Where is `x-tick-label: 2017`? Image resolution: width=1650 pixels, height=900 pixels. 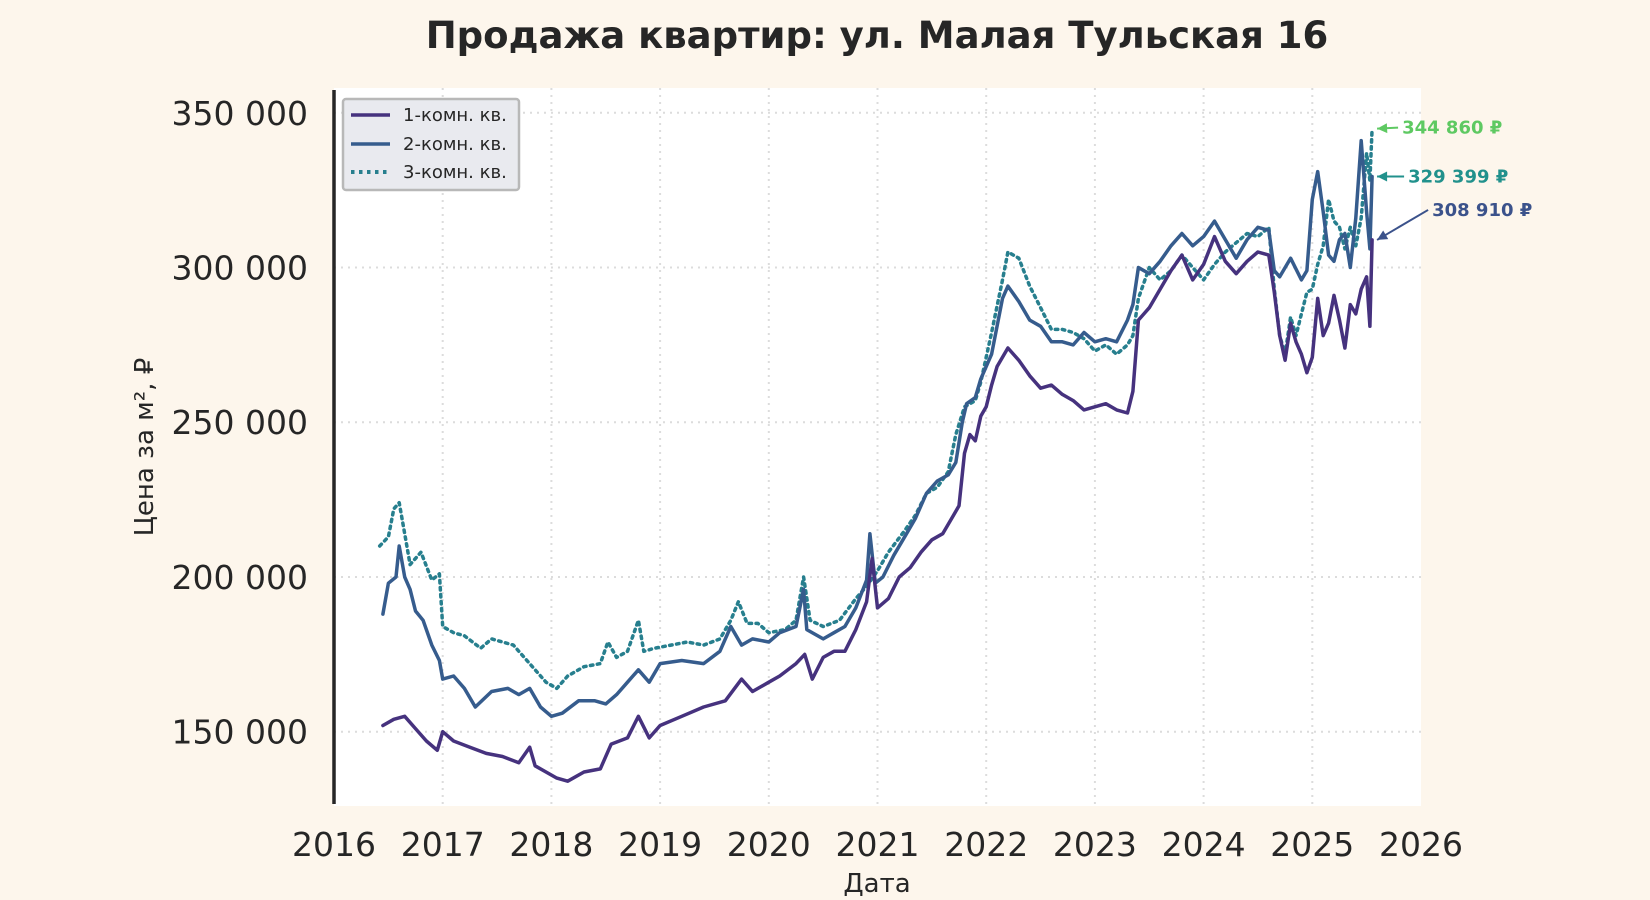 x-tick-label: 2017 is located at coordinates (443, 844).